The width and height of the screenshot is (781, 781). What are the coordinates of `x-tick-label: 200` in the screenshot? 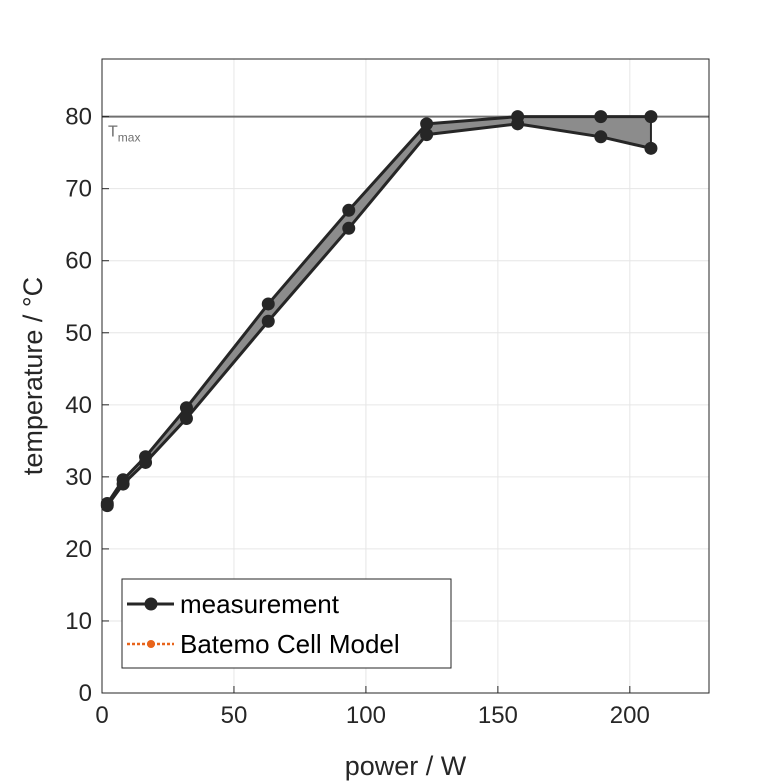 It's located at (630, 715).